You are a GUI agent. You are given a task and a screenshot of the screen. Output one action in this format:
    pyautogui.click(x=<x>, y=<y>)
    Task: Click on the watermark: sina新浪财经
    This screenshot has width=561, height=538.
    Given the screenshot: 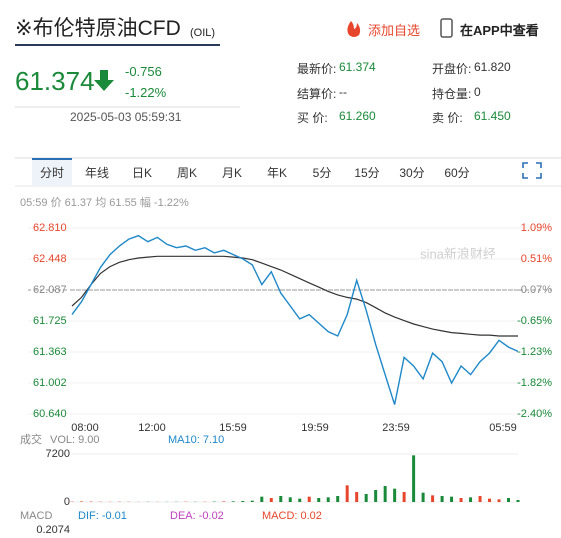 What is the action you would take?
    pyautogui.click(x=458, y=253)
    